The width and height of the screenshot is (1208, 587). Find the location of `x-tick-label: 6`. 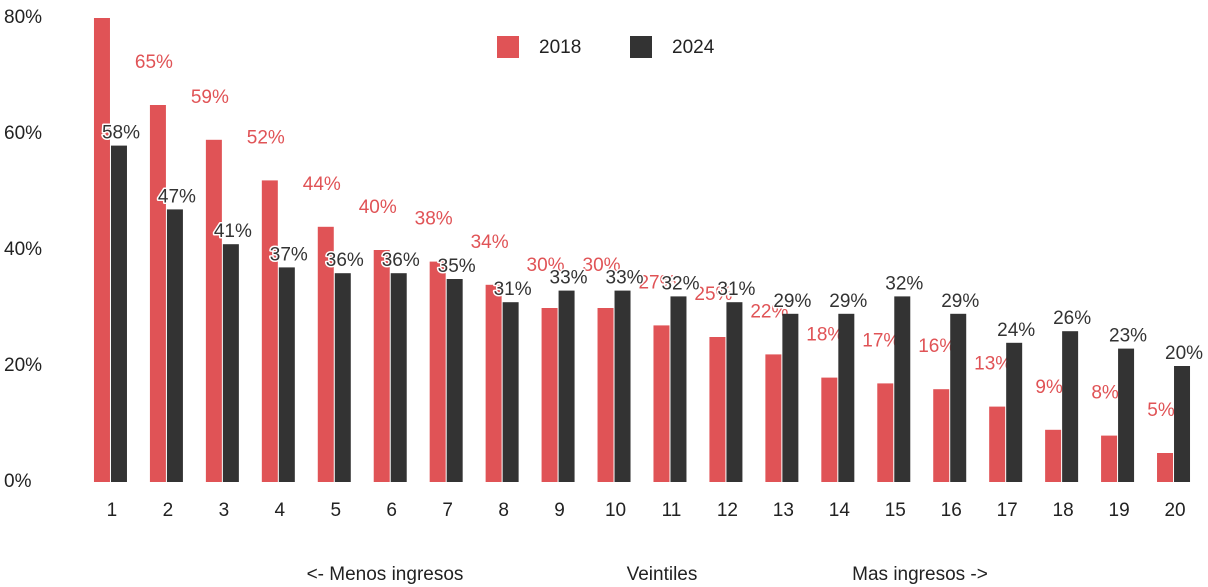

x-tick-label: 6 is located at coordinates (391, 510).